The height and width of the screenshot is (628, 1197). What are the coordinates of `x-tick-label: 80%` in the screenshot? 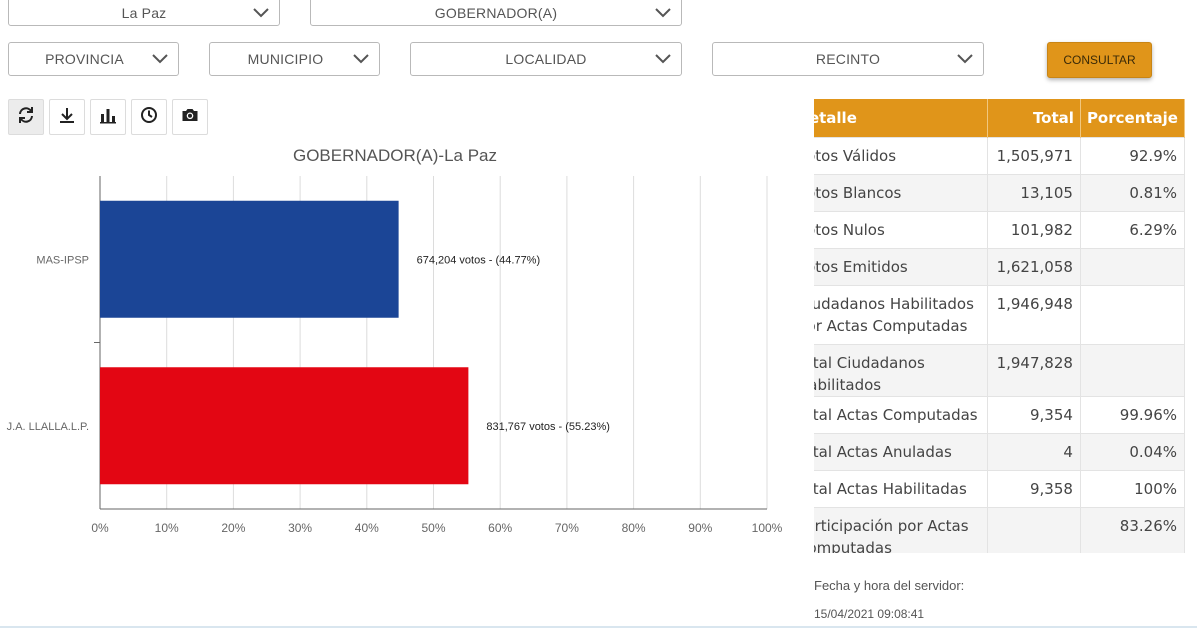 It's located at (634, 528).